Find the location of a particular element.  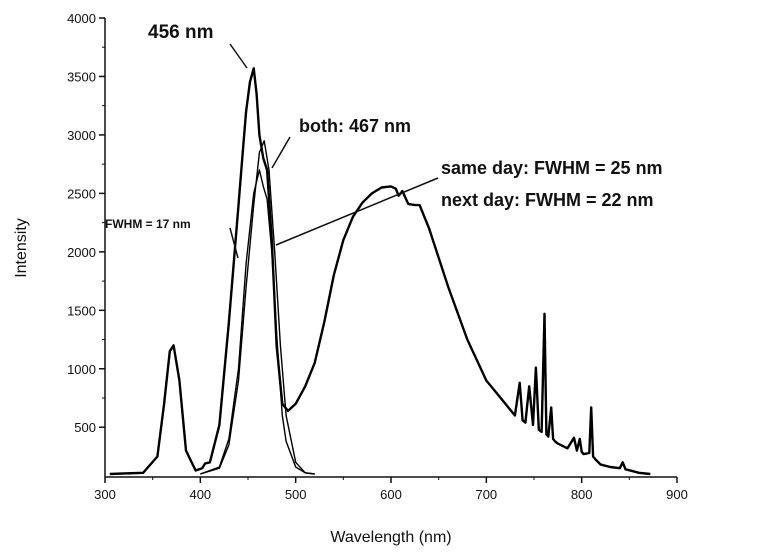

y-ticks: 500 1000 1500 2000 2500 3000 3500 4000 is located at coordinates (86, 223).